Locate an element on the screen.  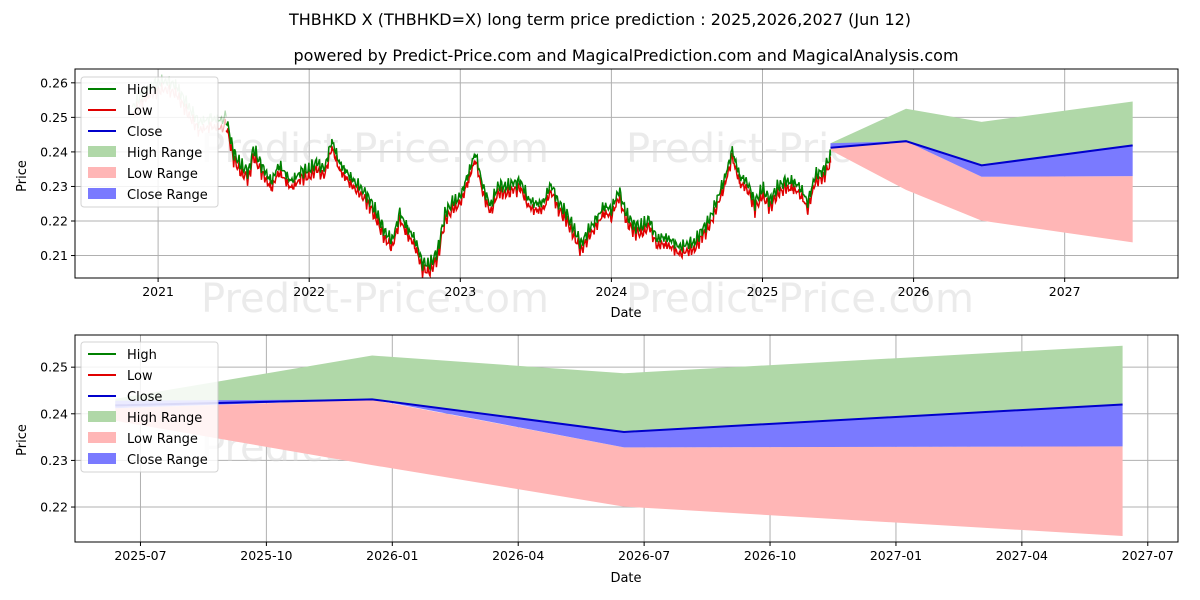
x-tick-label: 2026 is located at coordinates (914, 291).